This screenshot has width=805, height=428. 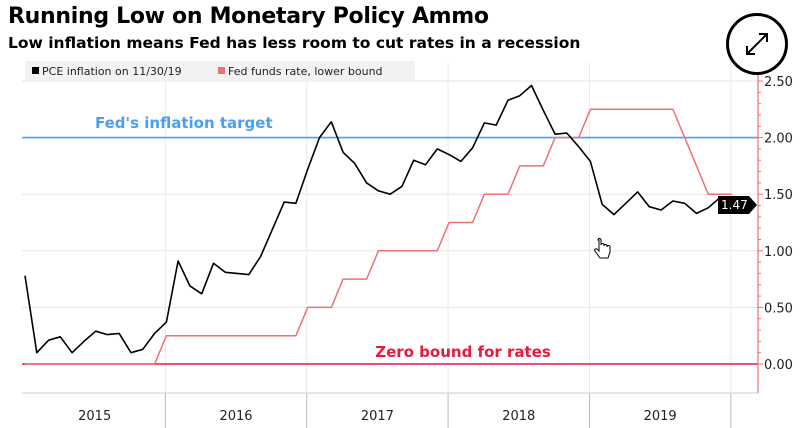 I want to click on y-tick-label: 2.50, so click(x=778, y=82).